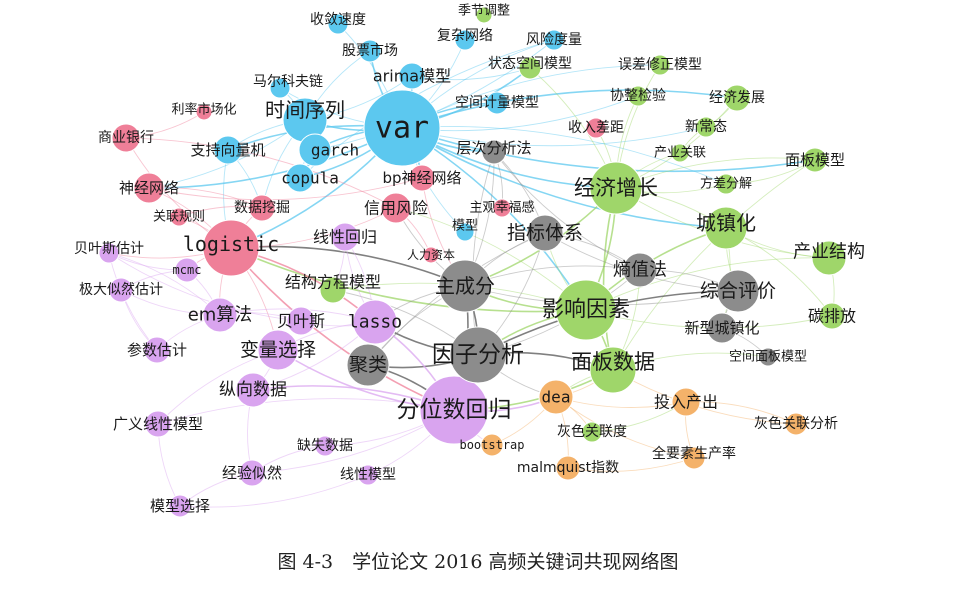 The height and width of the screenshot is (599, 956). I want to click on node-dea, so click(556, 397).